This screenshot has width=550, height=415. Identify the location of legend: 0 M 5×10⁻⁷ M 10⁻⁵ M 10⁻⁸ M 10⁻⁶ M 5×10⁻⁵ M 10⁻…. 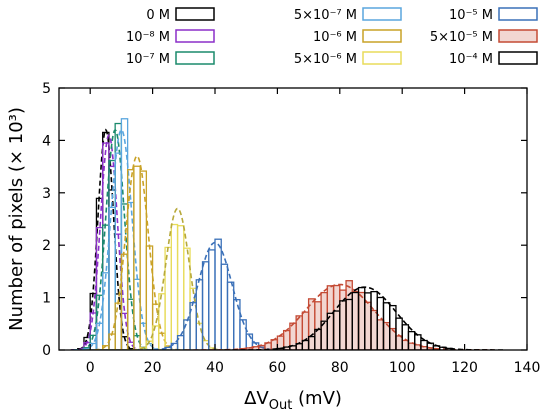
(332, 37).